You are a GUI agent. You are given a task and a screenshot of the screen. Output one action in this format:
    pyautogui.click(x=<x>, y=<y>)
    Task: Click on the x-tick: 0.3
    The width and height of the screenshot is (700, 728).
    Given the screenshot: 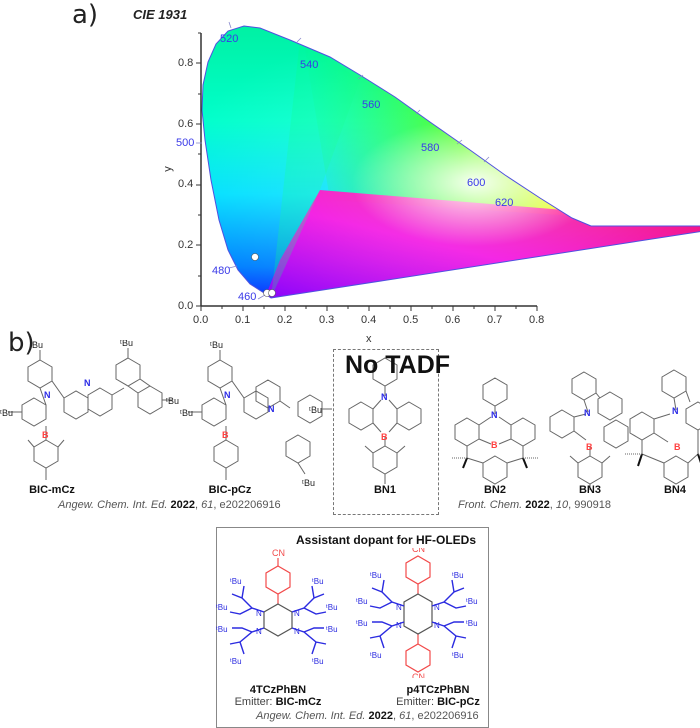 What is the action you would take?
    pyautogui.click(x=327, y=320)
    